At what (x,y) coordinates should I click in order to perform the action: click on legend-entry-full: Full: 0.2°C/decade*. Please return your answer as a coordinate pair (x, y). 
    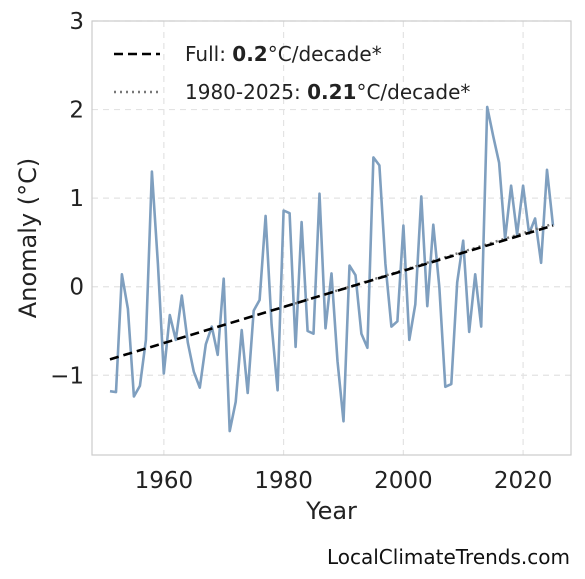
    Looking at the image, I should click on (283, 54).